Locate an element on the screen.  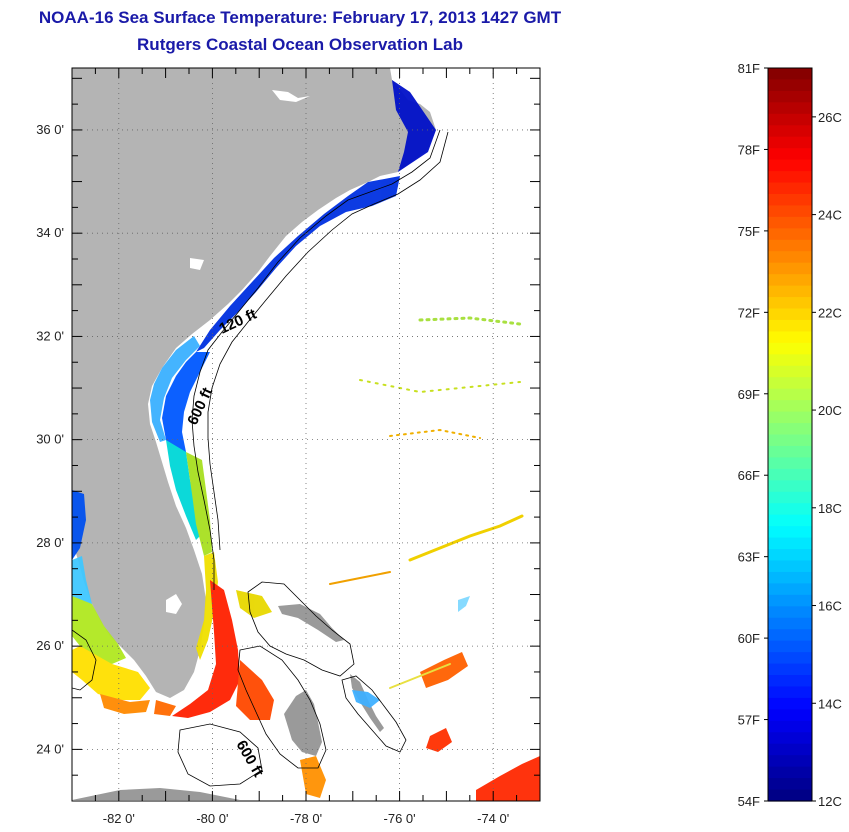
colorbar-f-label: 63F is located at coordinates (749, 557).